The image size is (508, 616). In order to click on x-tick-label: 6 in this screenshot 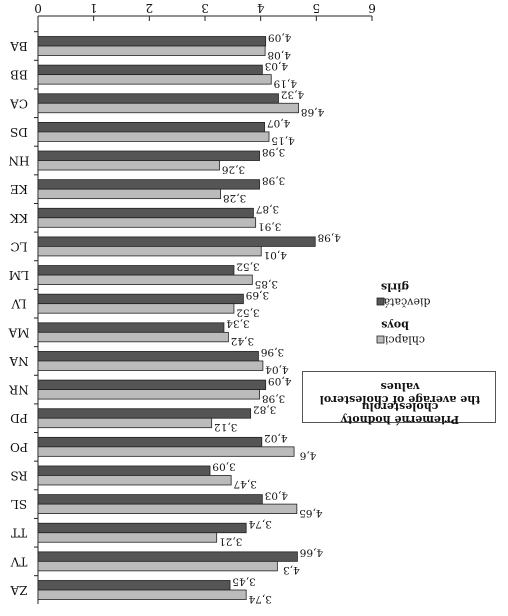, I will do `click(372, 8)`.